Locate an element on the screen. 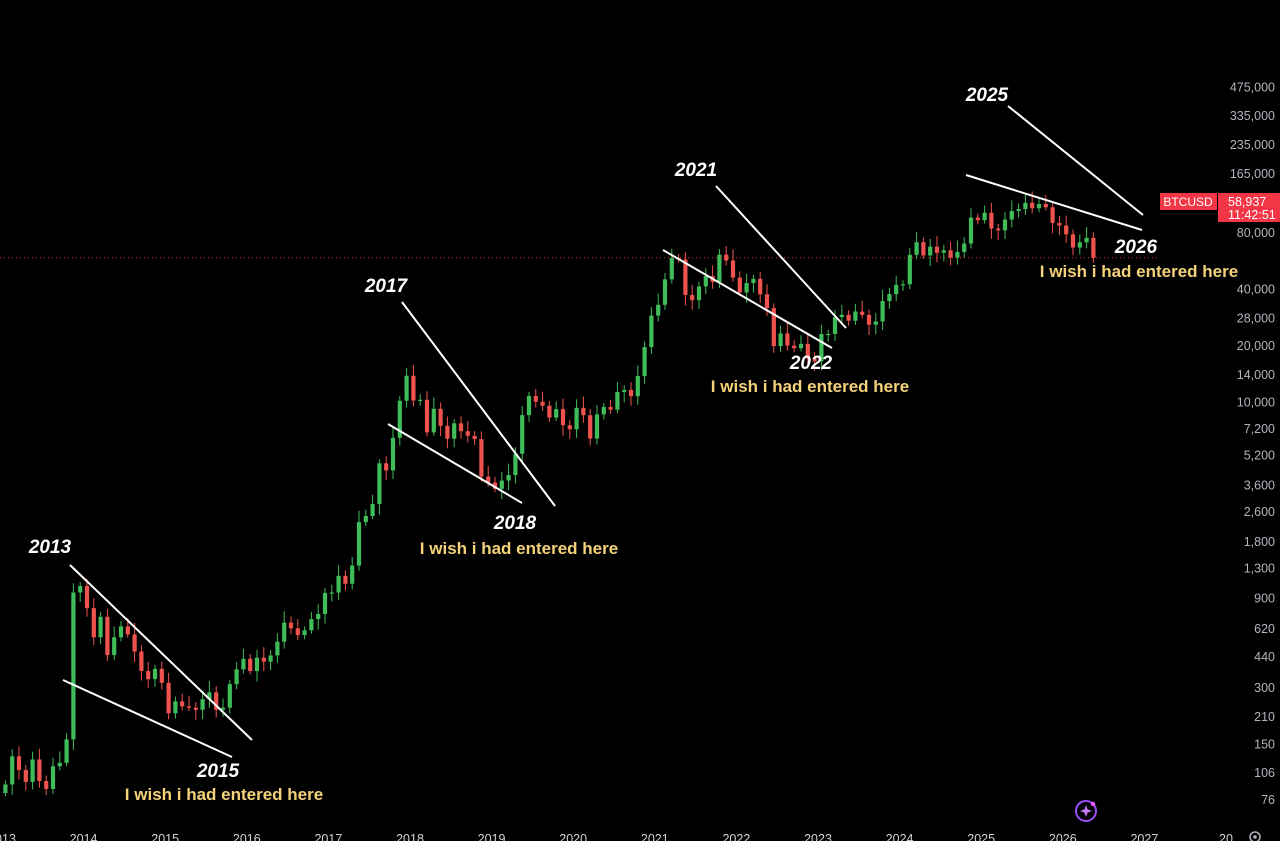 Image resolution: width=1280 pixels, height=841 pixels. gear-icon is located at coordinates (1255, 836).